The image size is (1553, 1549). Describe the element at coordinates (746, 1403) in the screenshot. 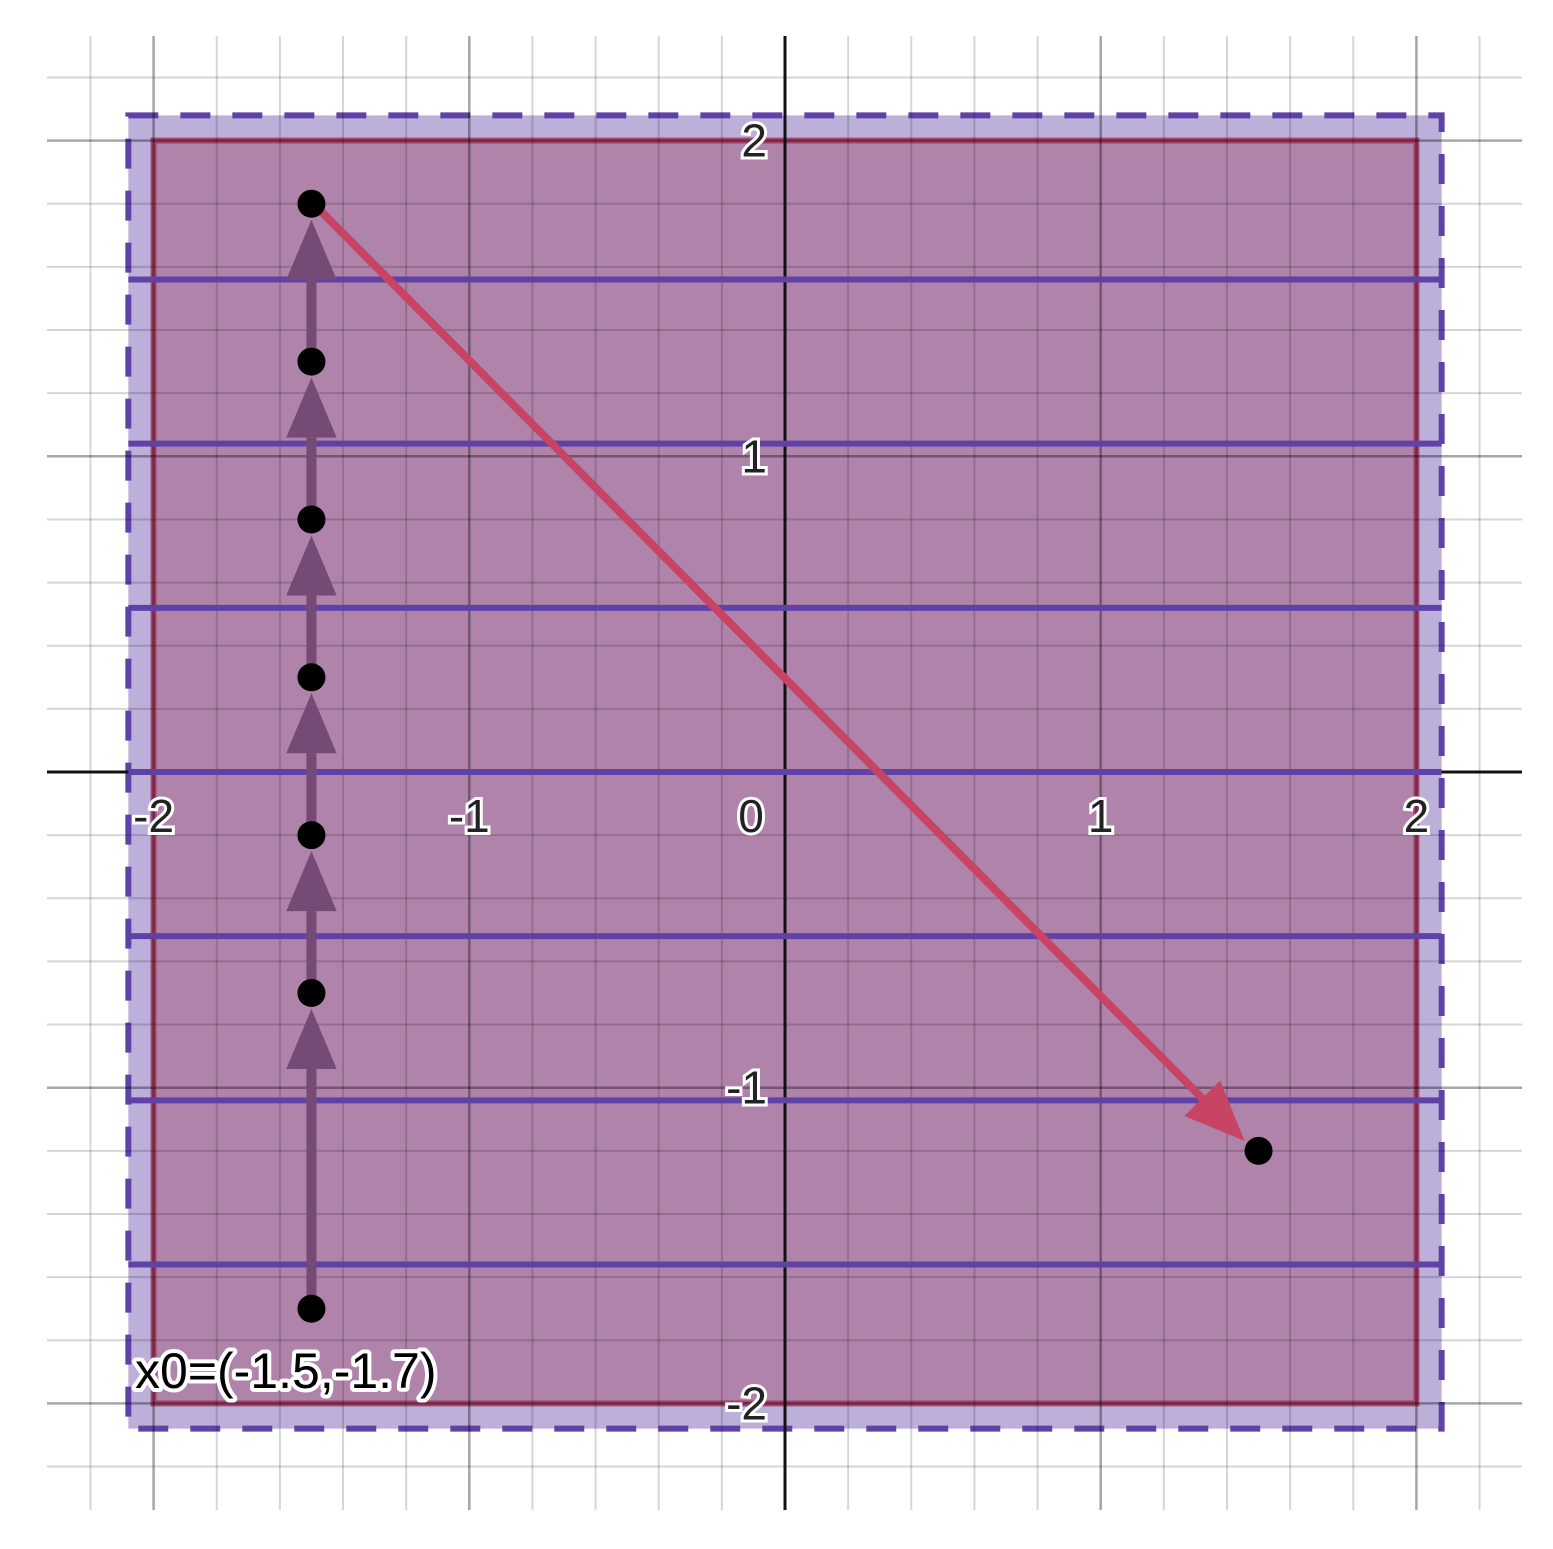

I see `y-tick-label: -2` at that location.